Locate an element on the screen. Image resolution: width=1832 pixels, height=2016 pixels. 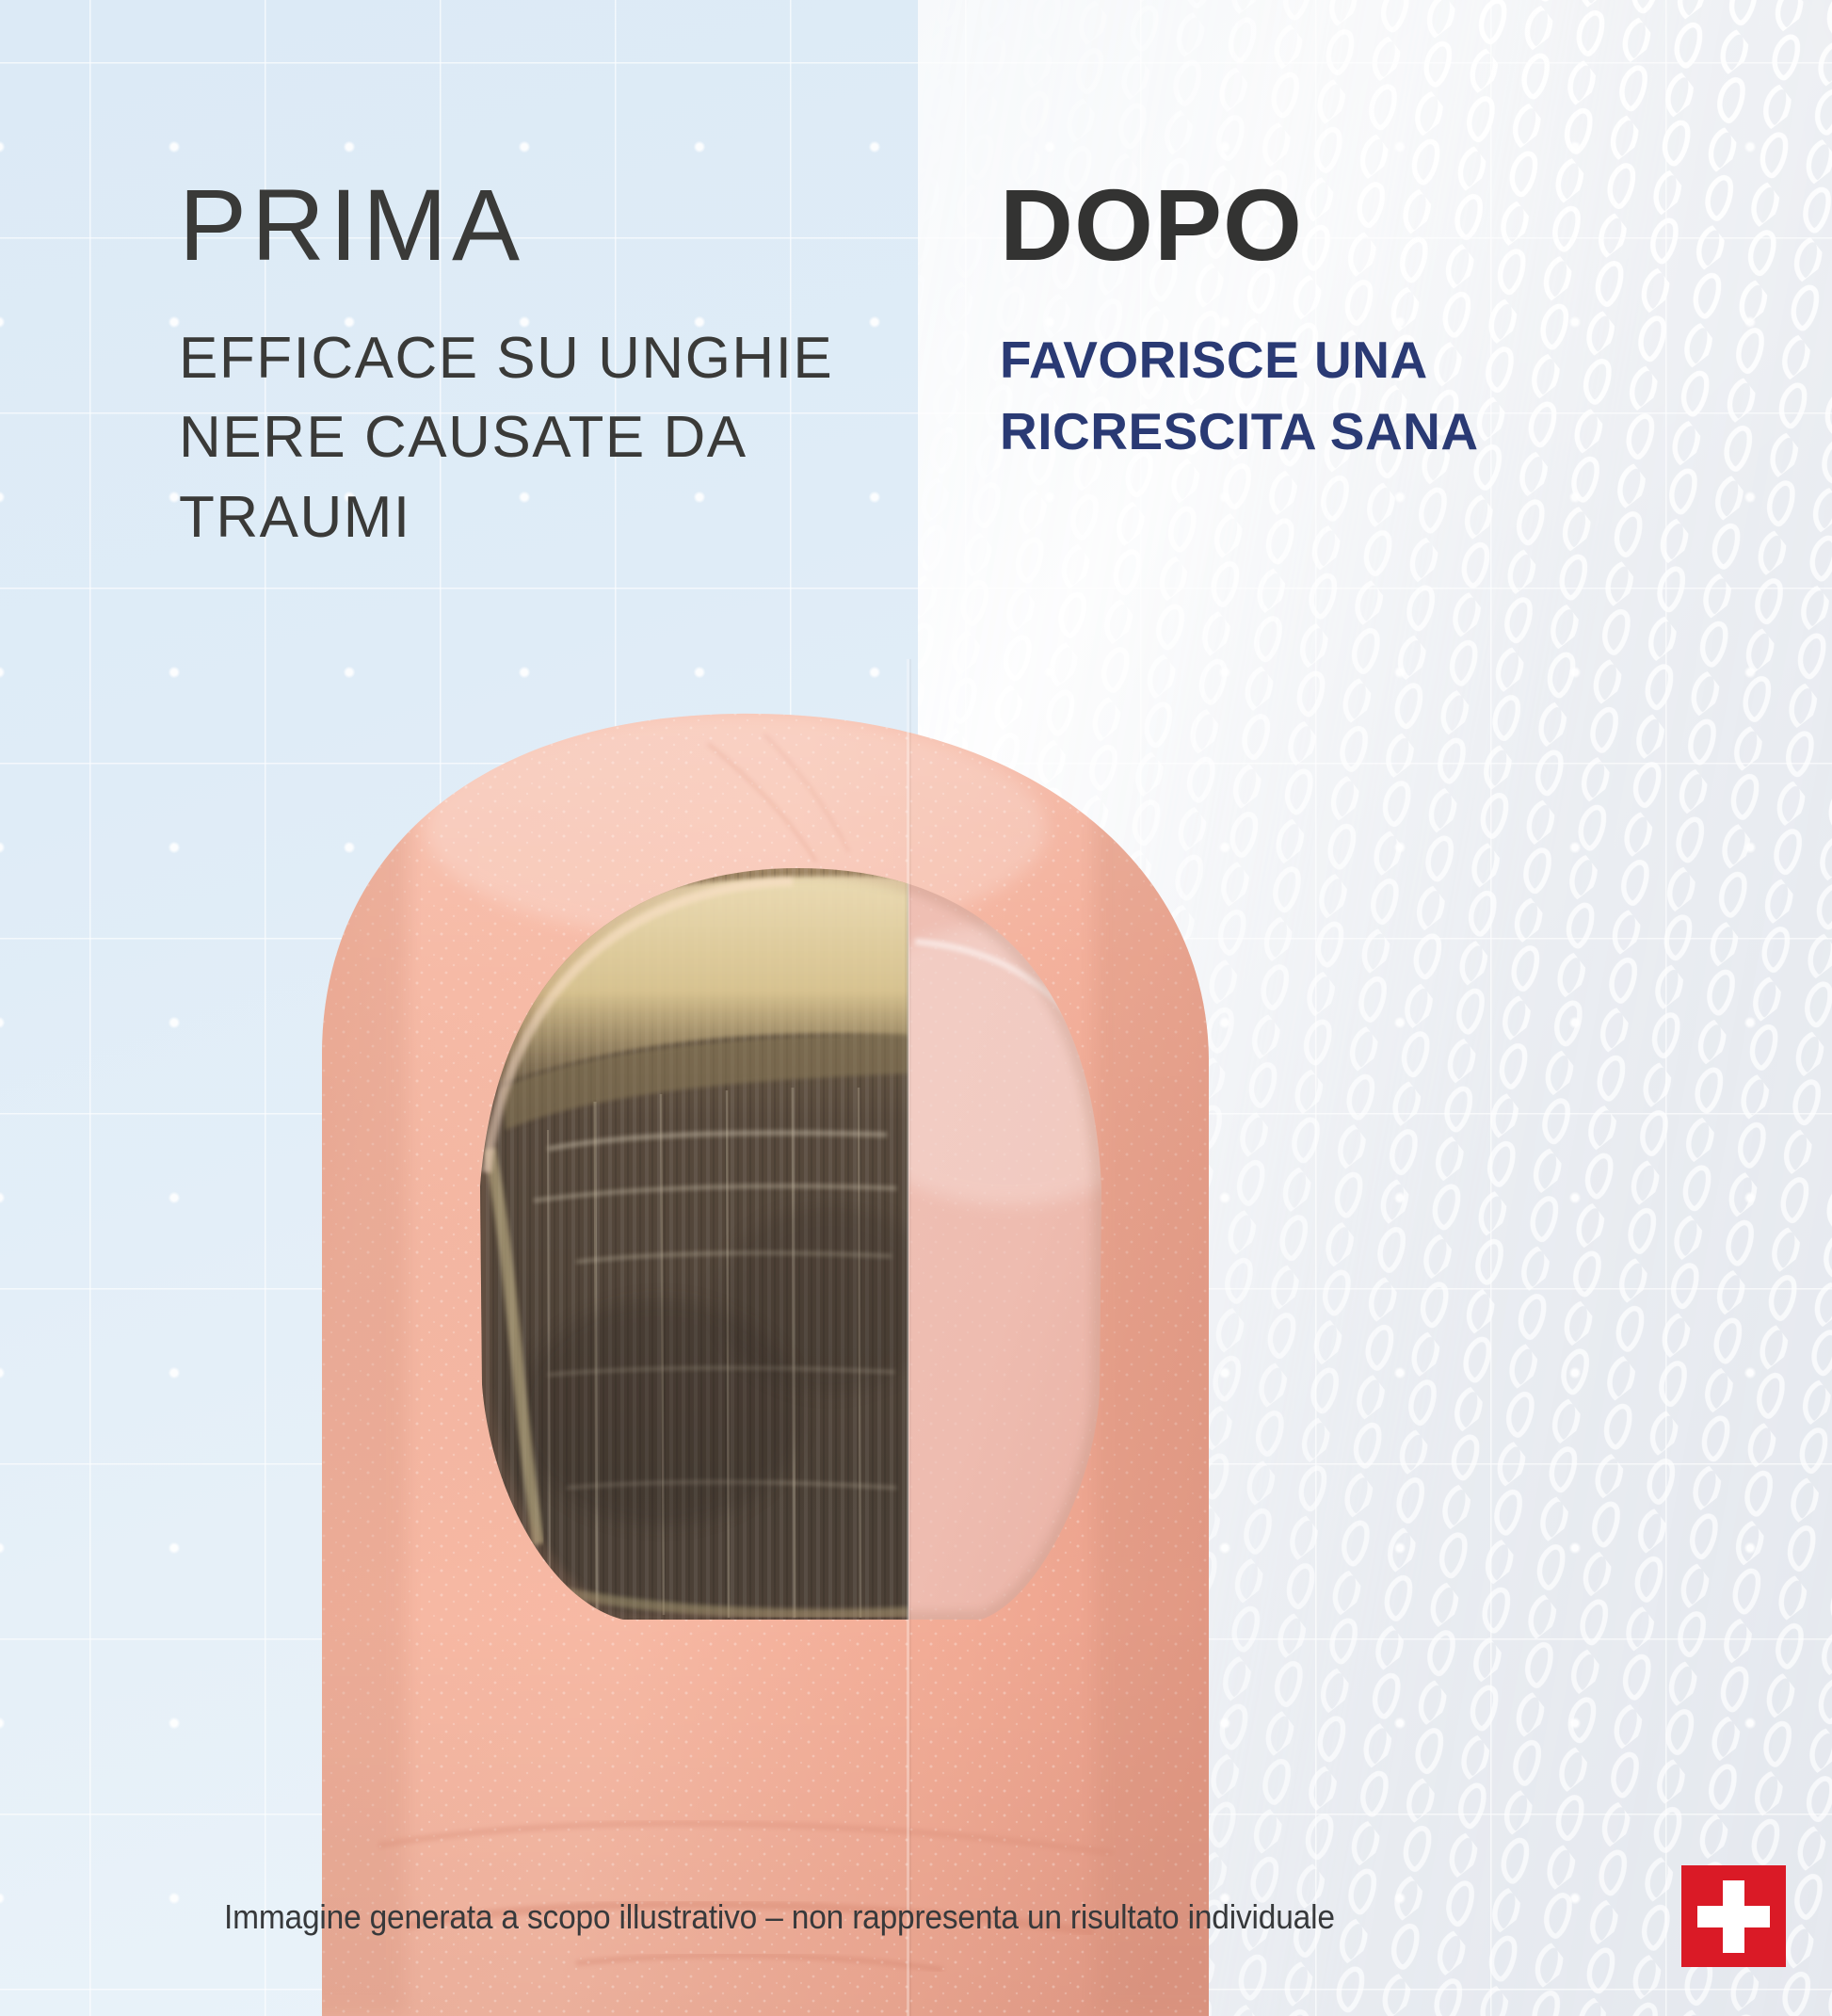
swiss-flag-icon is located at coordinates (1733, 1916).